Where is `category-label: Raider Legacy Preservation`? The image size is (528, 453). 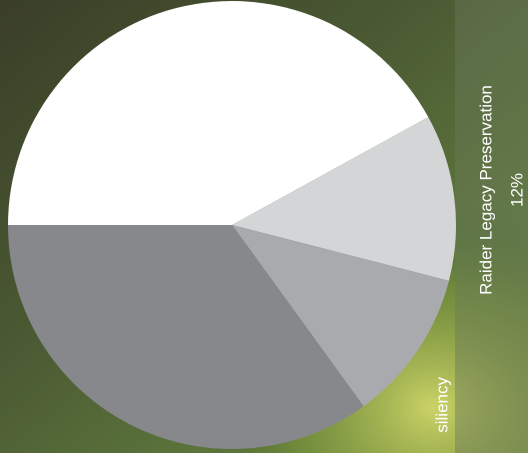
category-label: Raider Legacy Preservation is located at coordinates (485, 190).